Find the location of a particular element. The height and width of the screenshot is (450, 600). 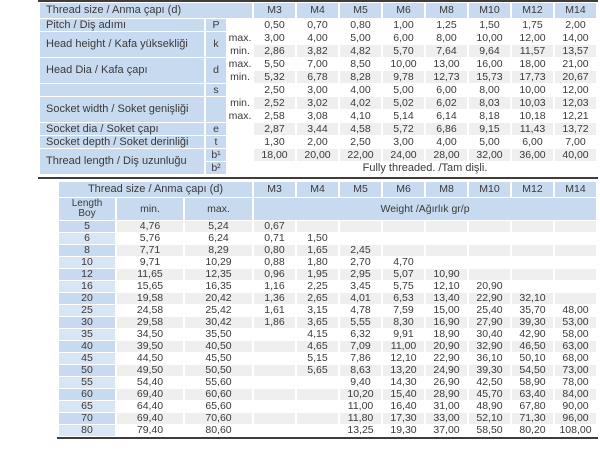

spec-value: 13,72 is located at coordinates (576, 129).